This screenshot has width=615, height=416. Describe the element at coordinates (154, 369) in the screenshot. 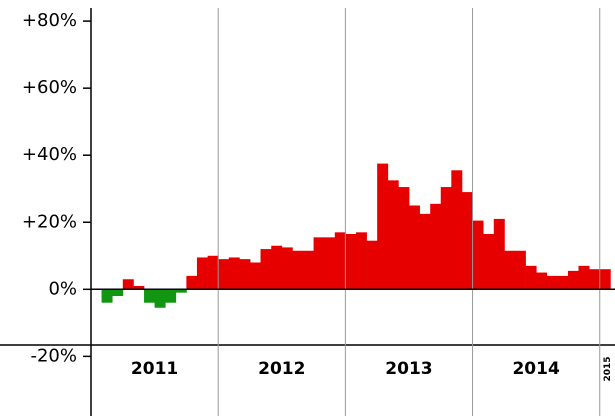

I see `x-tick-label: 2011` at that location.